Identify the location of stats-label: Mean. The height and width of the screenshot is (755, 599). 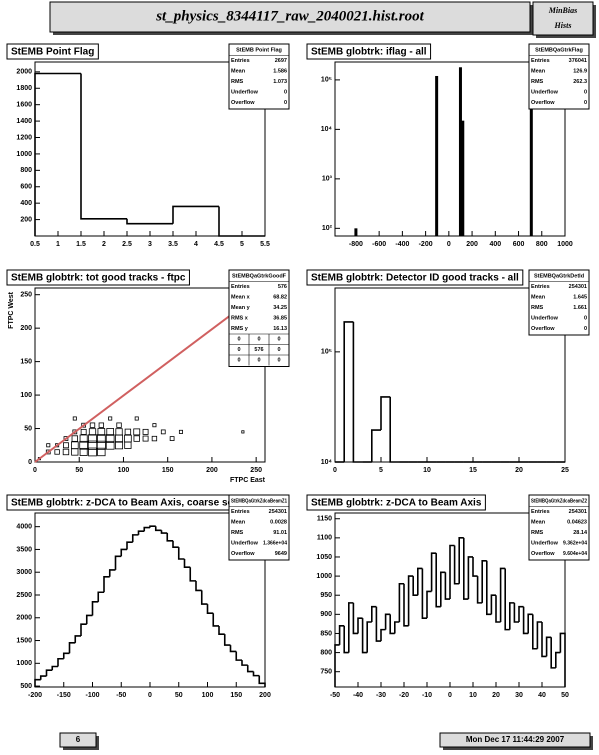
(238, 523).